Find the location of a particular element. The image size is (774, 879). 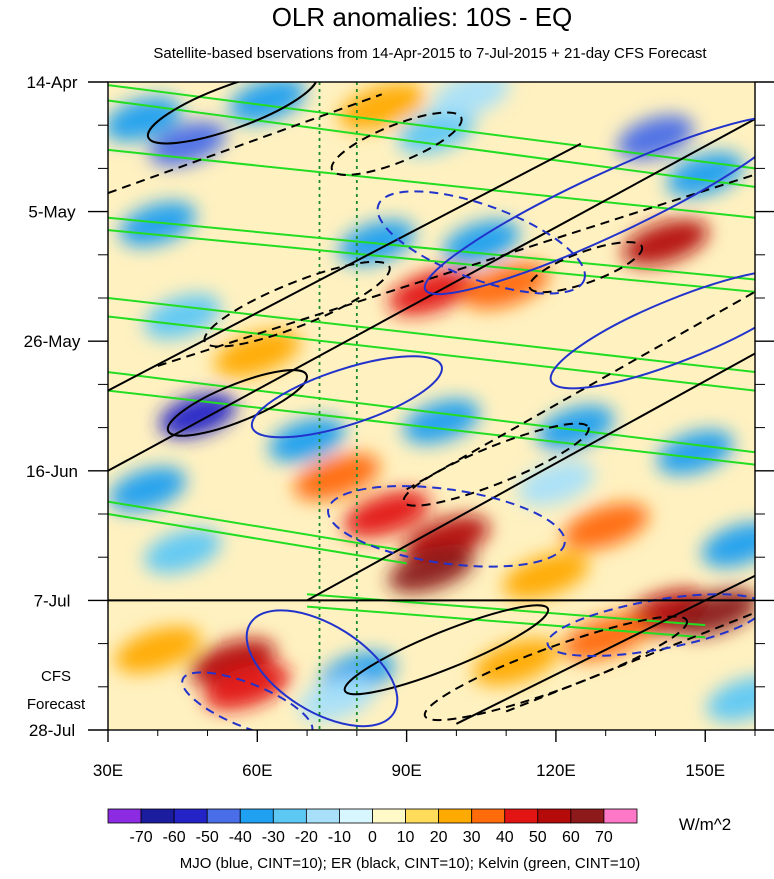

y-tick-label: 26-May is located at coordinates (52, 341).